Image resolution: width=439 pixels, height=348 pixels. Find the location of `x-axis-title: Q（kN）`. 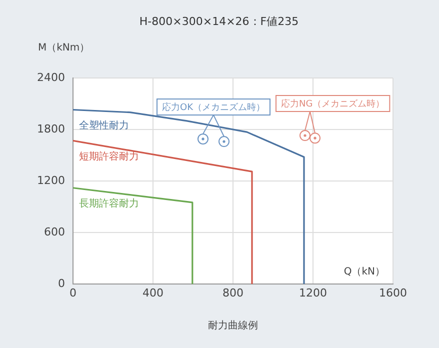

x-axis-title: Q（kN） is located at coordinates (364, 272).